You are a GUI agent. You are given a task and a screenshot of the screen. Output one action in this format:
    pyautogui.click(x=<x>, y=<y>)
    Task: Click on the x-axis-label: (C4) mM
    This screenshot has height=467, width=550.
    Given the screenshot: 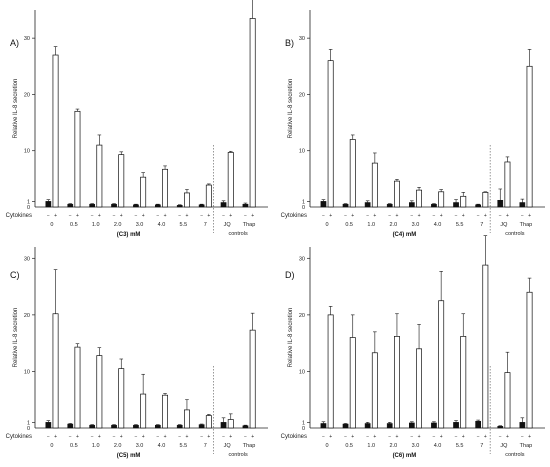 What is the action you would take?
    pyautogui.click(x=405, y=235)
    